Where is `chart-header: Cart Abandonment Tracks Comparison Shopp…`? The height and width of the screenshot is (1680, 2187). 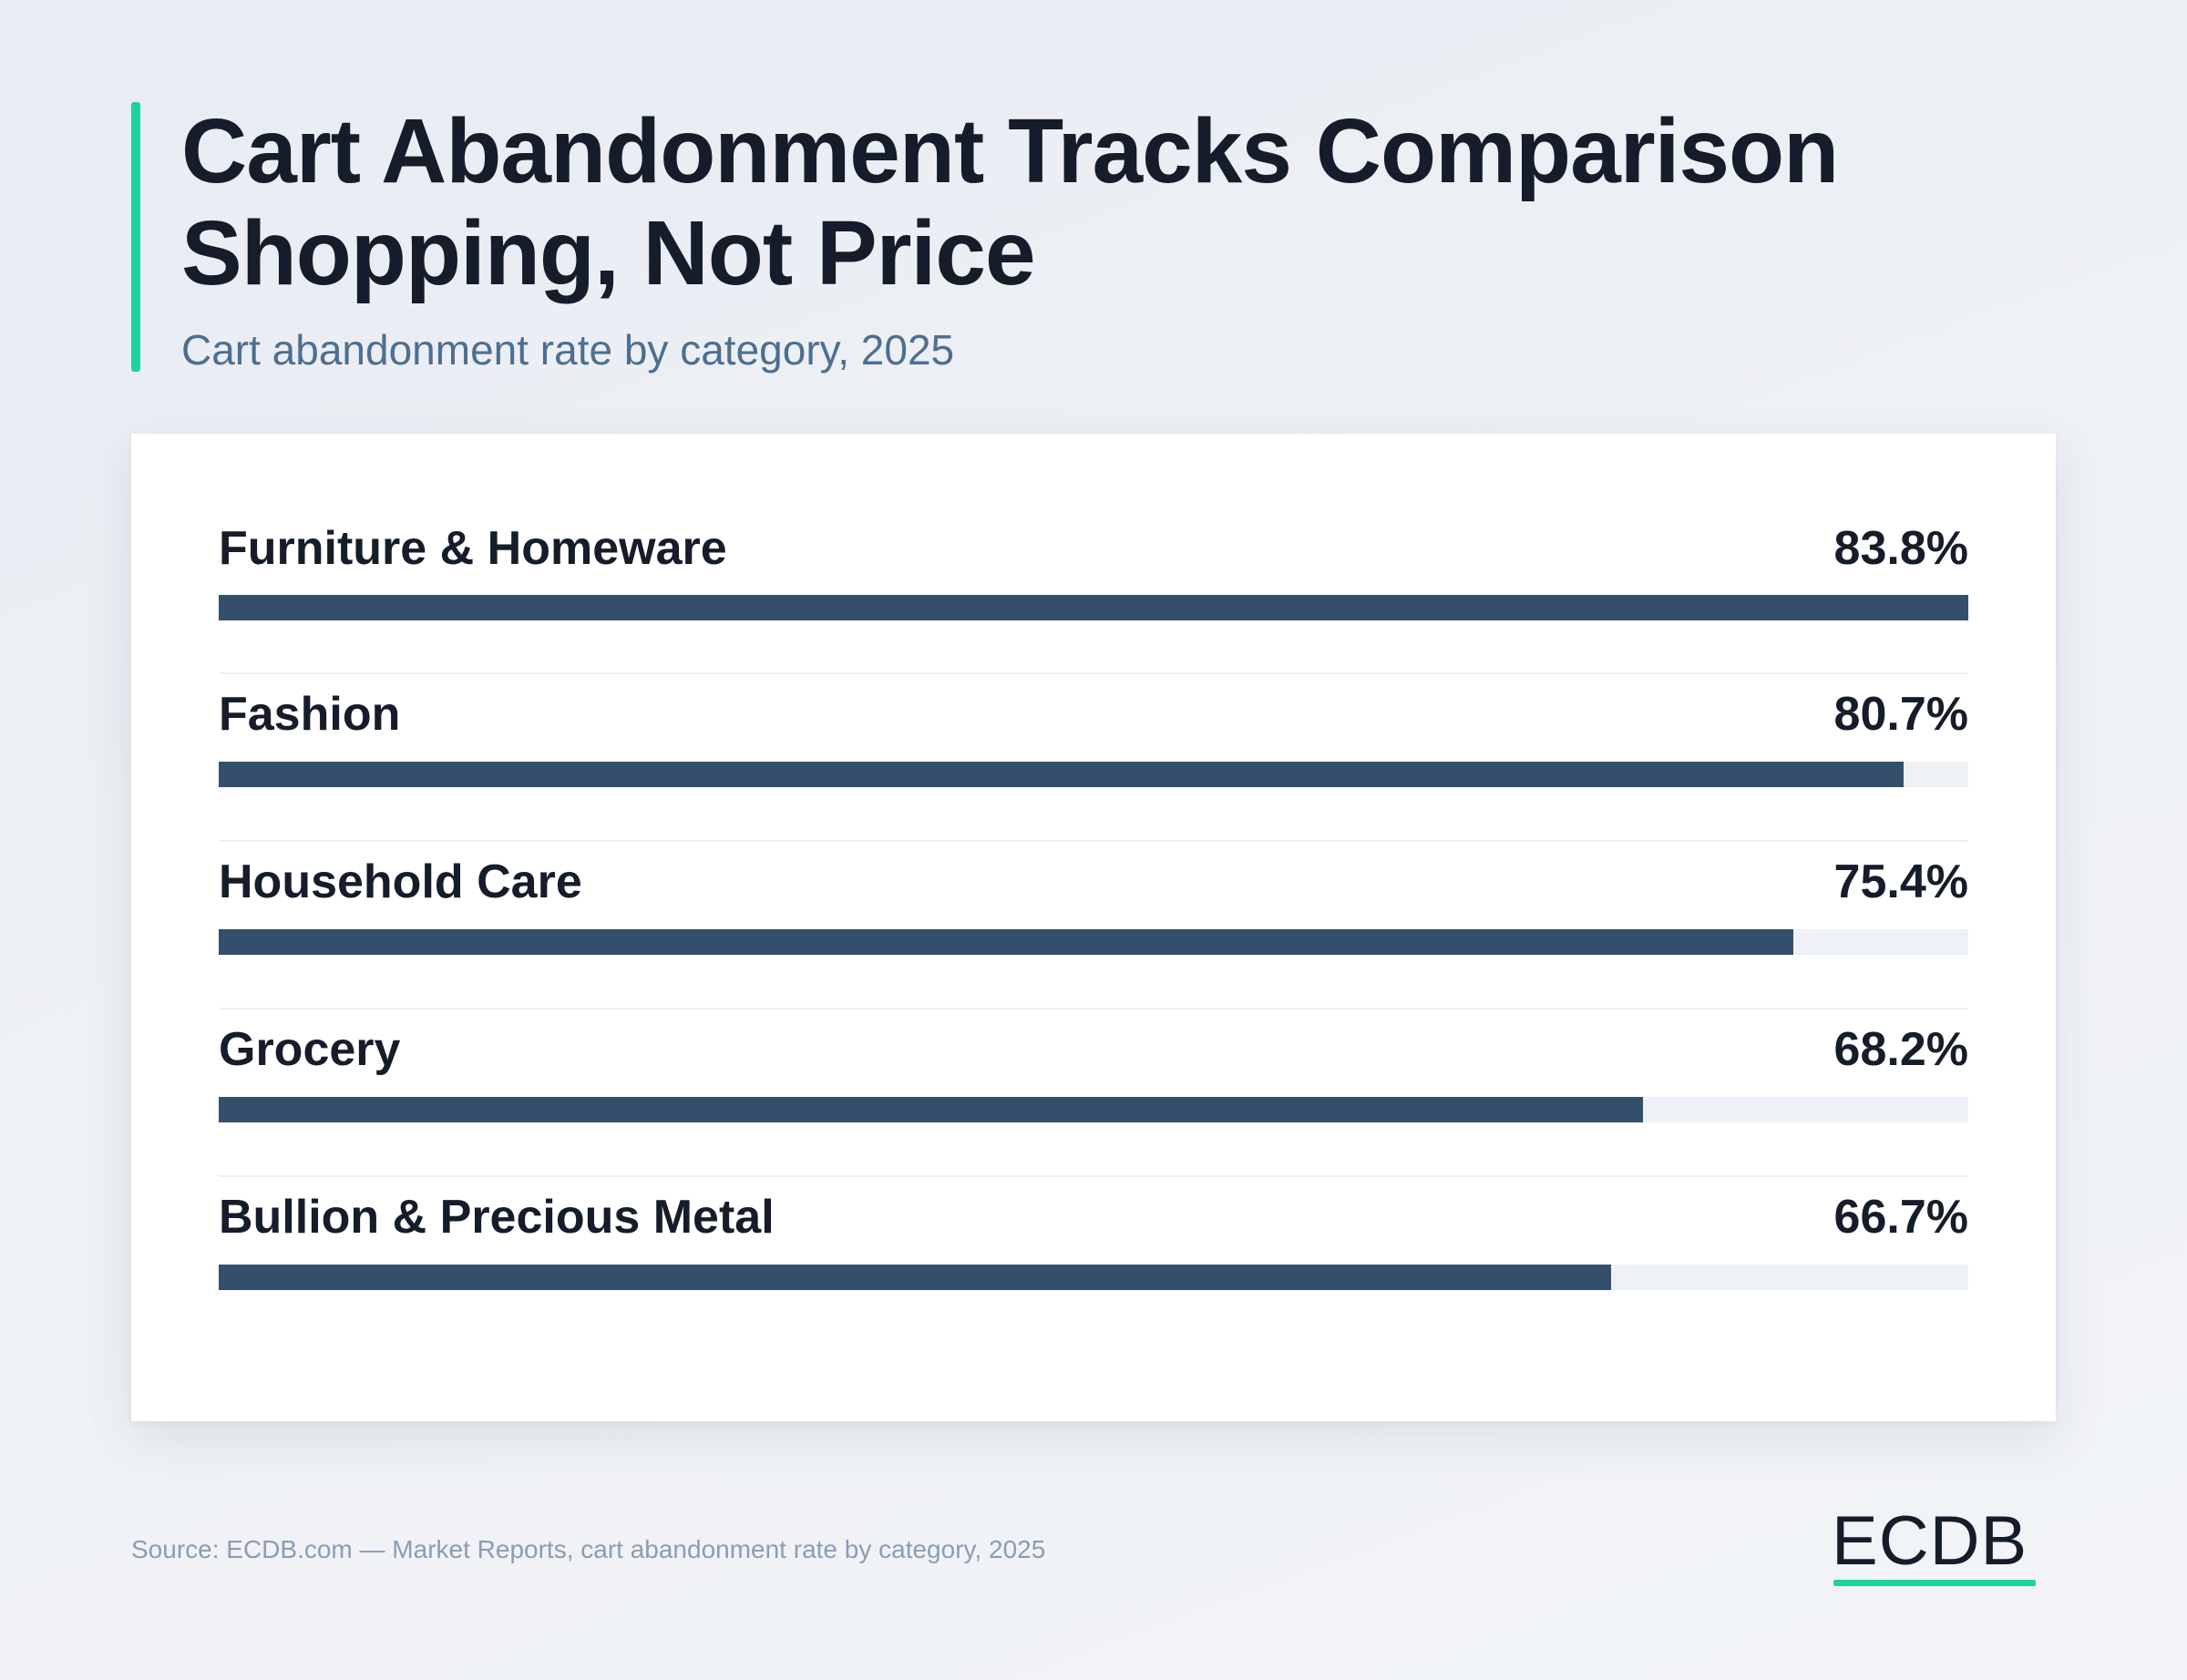
chart-header: Cart Abandonment Tracks Comparison Shopp… is located at coordinates (1110, 237).